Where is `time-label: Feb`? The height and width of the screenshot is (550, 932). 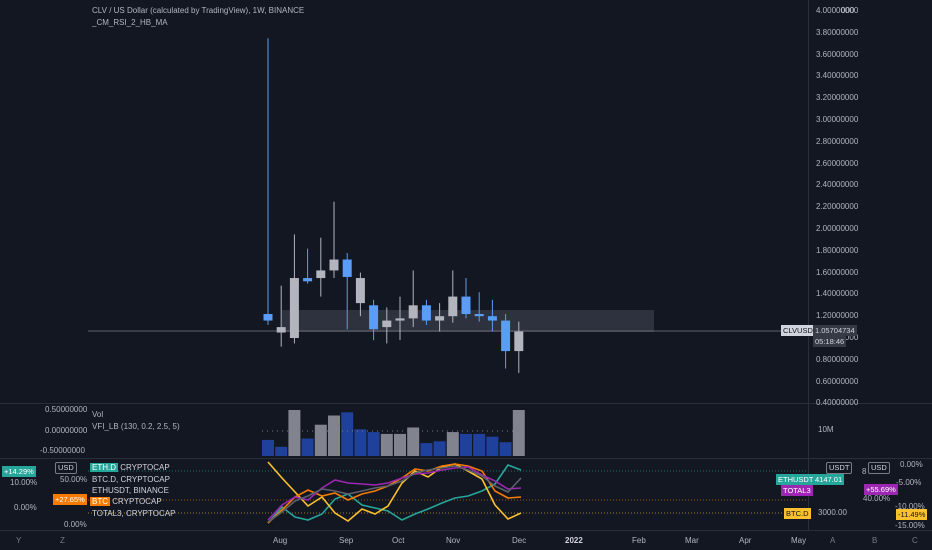
time-label: Feb is located at coordinates (639, 540).